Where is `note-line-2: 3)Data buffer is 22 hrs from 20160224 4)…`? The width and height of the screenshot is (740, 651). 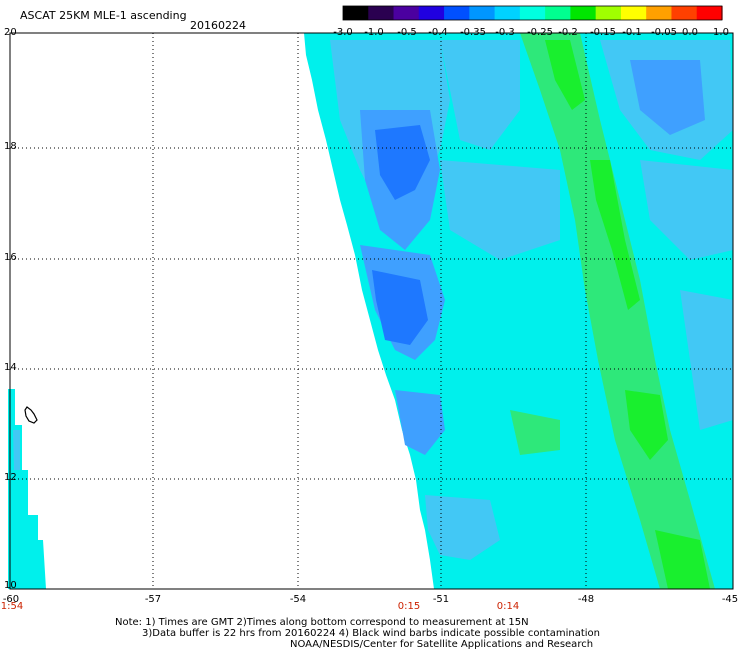
note-line-2: 3)Data buffer is 22 hrs from 20160224 4)… is located at coordinates (371, 633).